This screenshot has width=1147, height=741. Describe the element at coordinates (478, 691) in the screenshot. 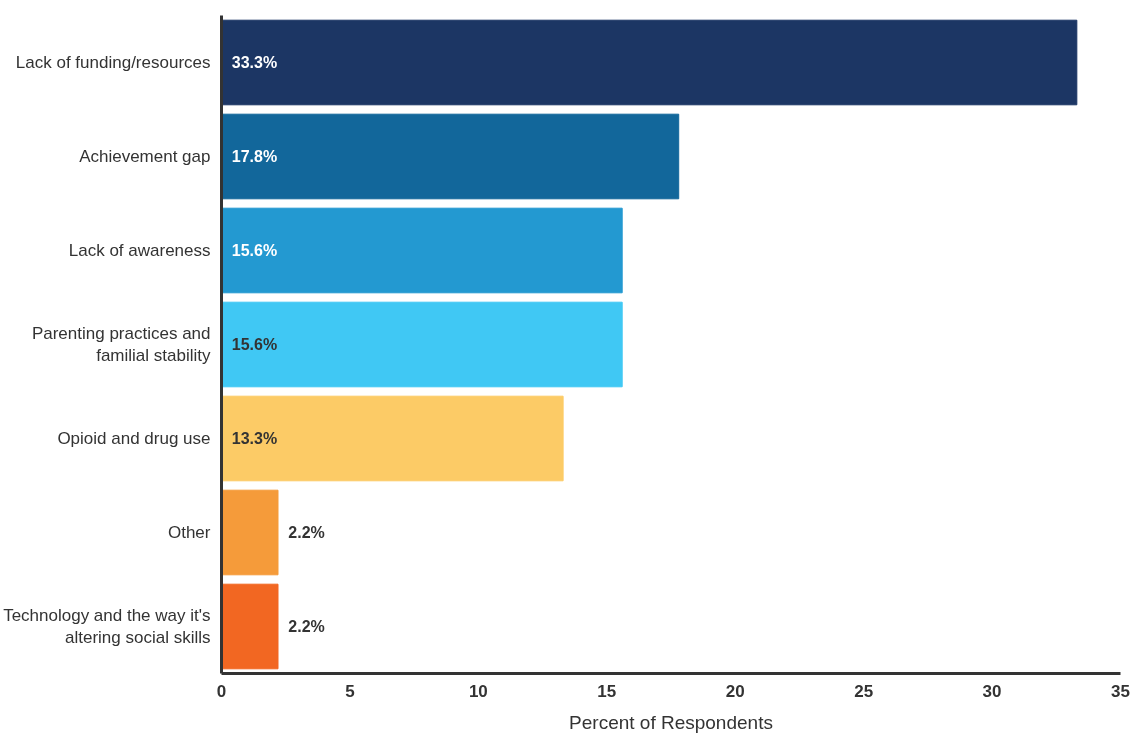

I see `x-tick-label: 10` at that location.